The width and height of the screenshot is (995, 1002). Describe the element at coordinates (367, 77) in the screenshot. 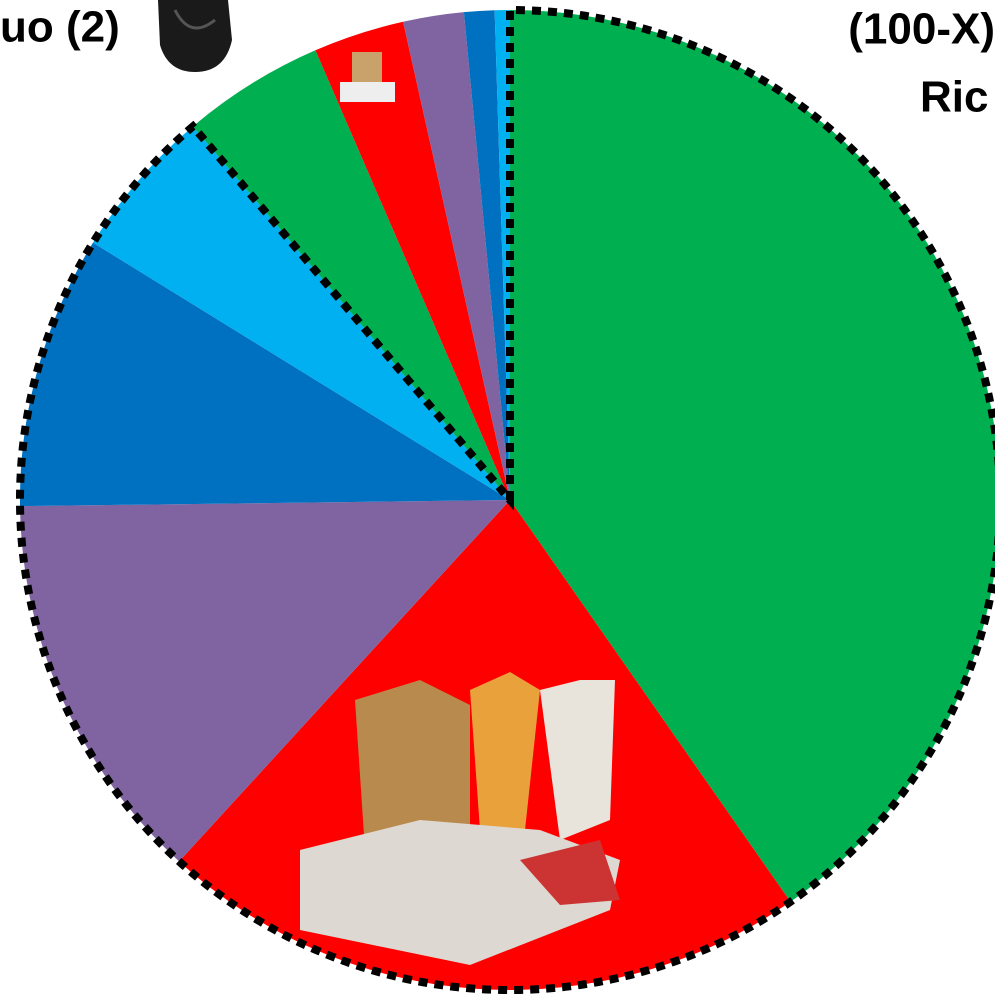

I see `small-paper-icon` at that location.